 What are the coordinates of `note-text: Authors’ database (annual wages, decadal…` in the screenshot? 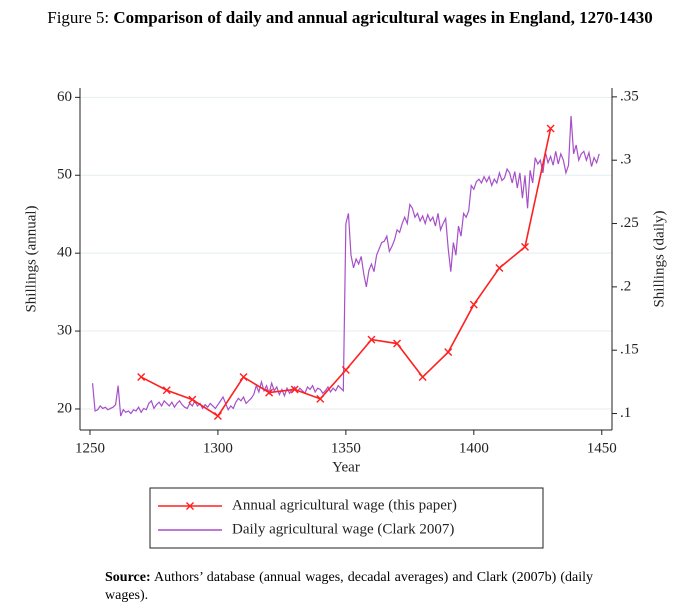 It's located at (349, 586).